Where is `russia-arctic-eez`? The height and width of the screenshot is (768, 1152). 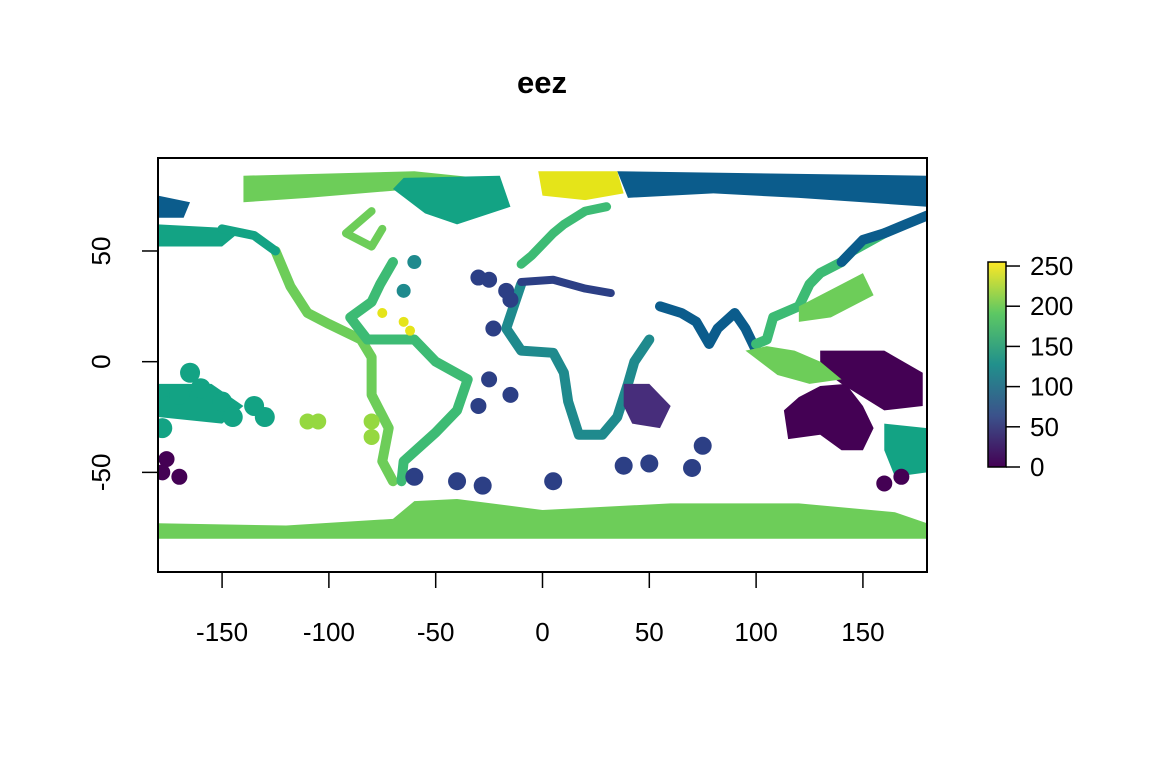 russia-arctic-eez is located at coordinates (772, 189).